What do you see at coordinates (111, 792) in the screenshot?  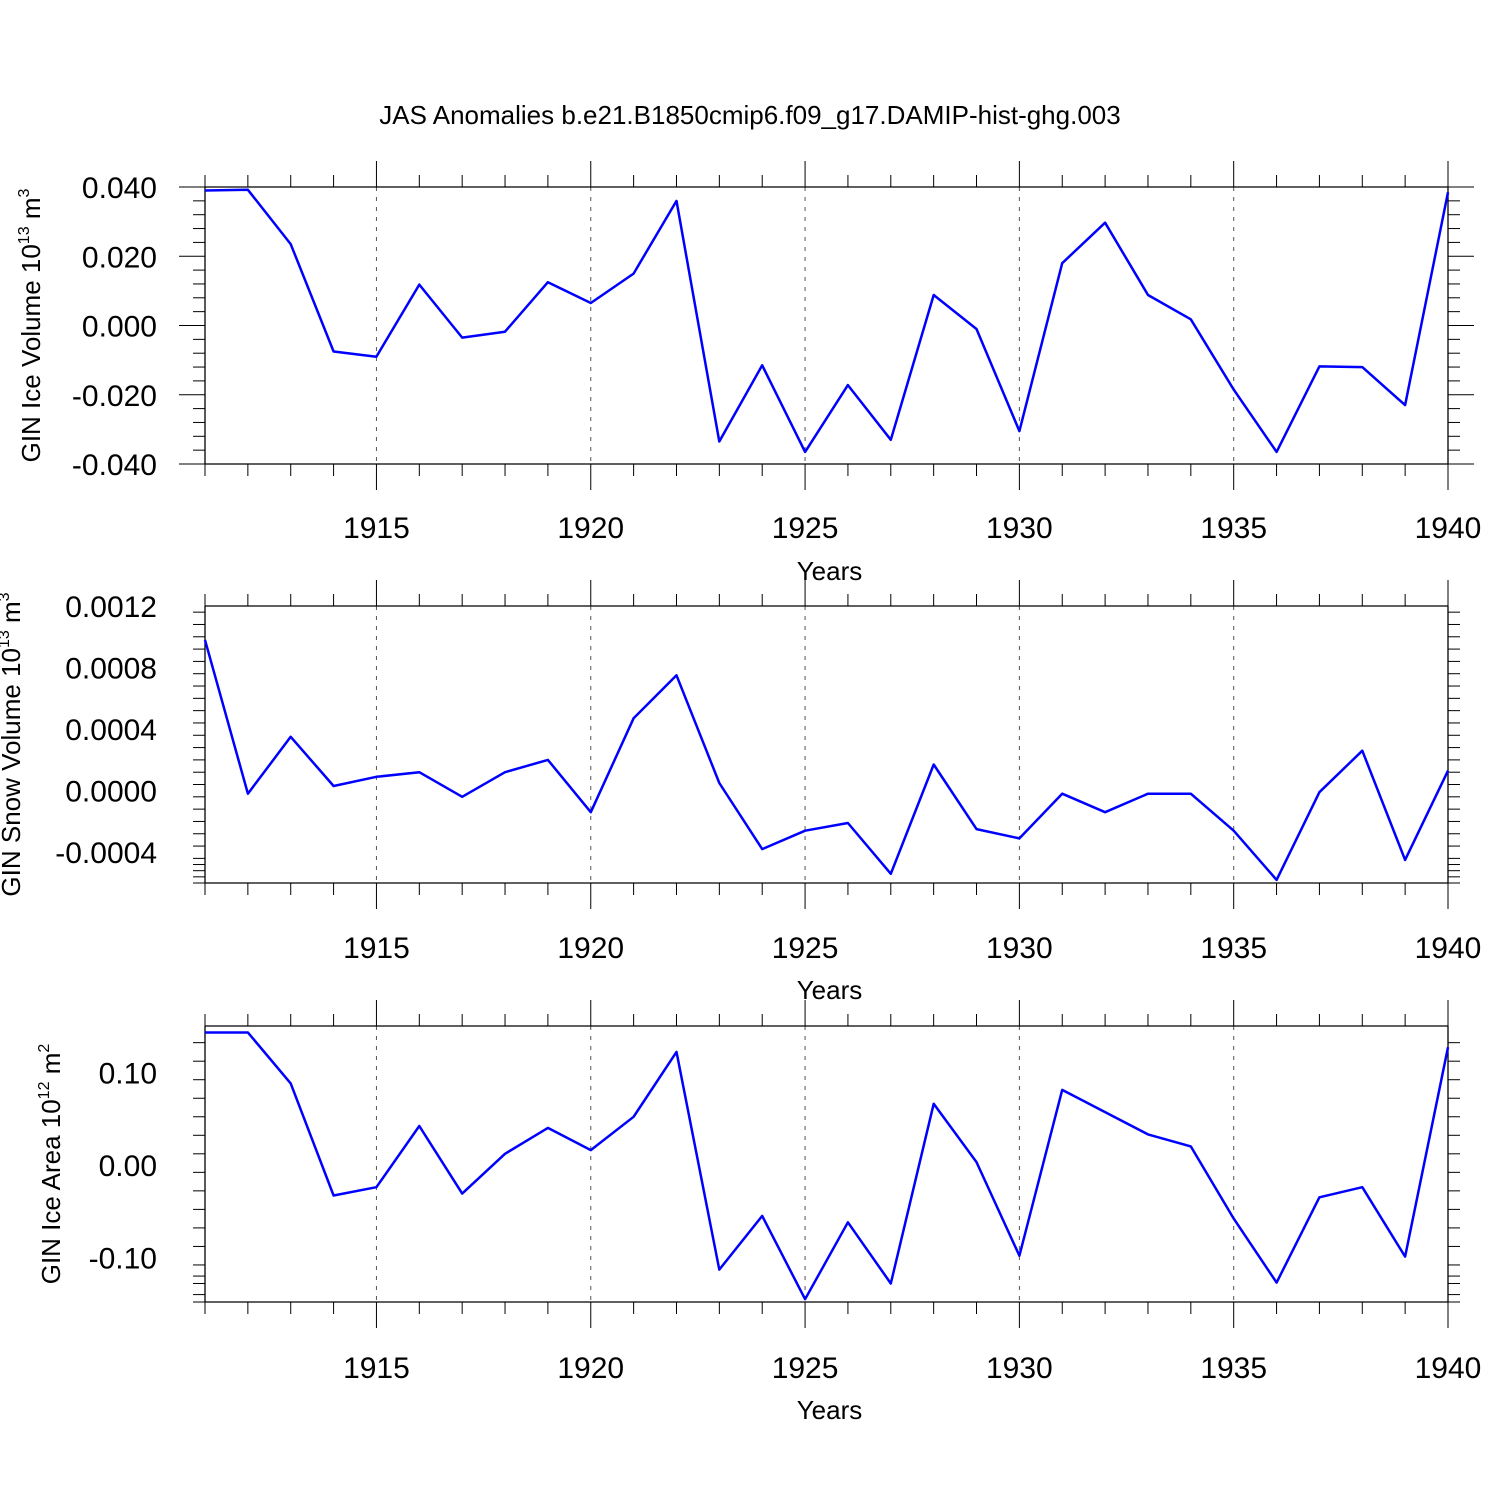 I see `y-tick-label: 0.0000` at bounding box center [111, 792].